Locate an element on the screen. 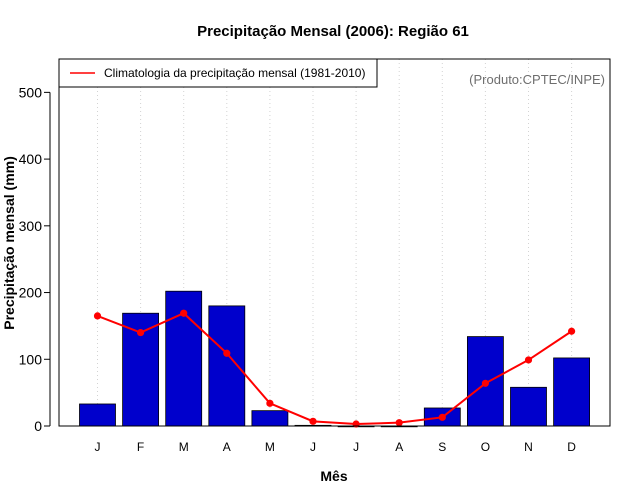  legend-box is located at coordinates (218, 73).